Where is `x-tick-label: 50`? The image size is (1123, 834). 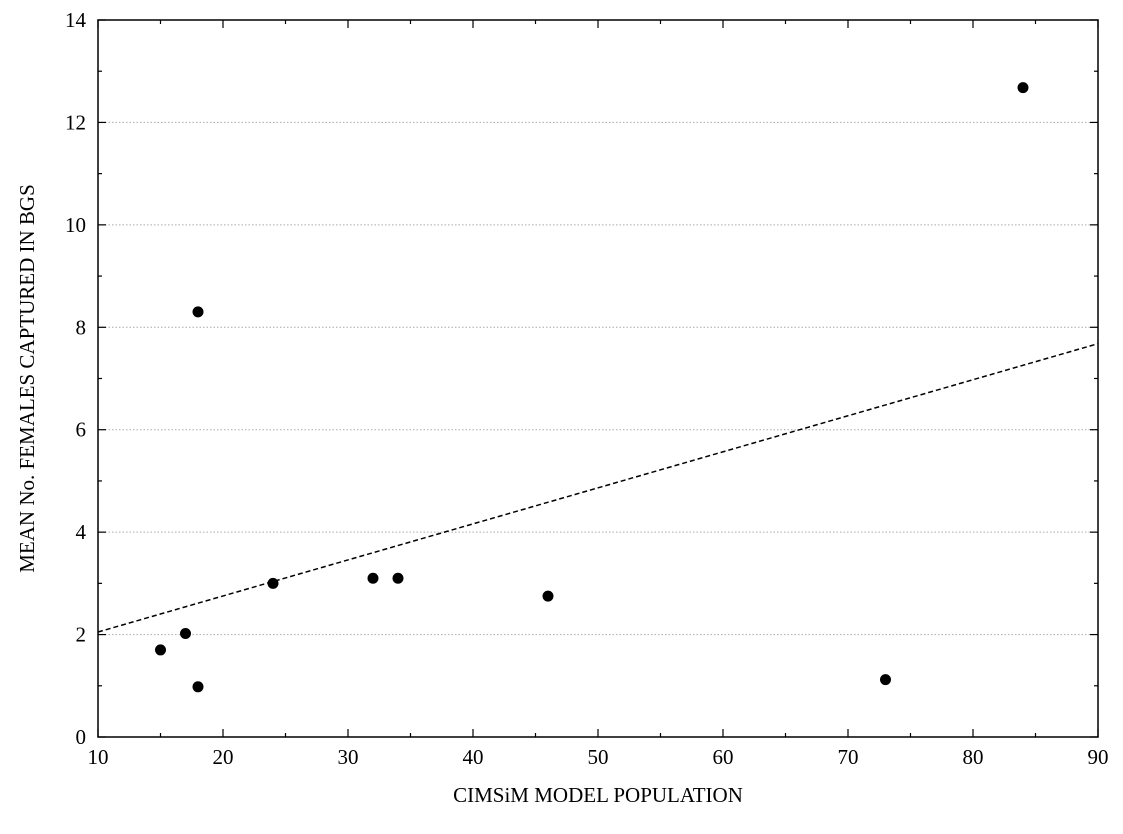
x-tick-label: 50 is located at coordinates (598, 757).